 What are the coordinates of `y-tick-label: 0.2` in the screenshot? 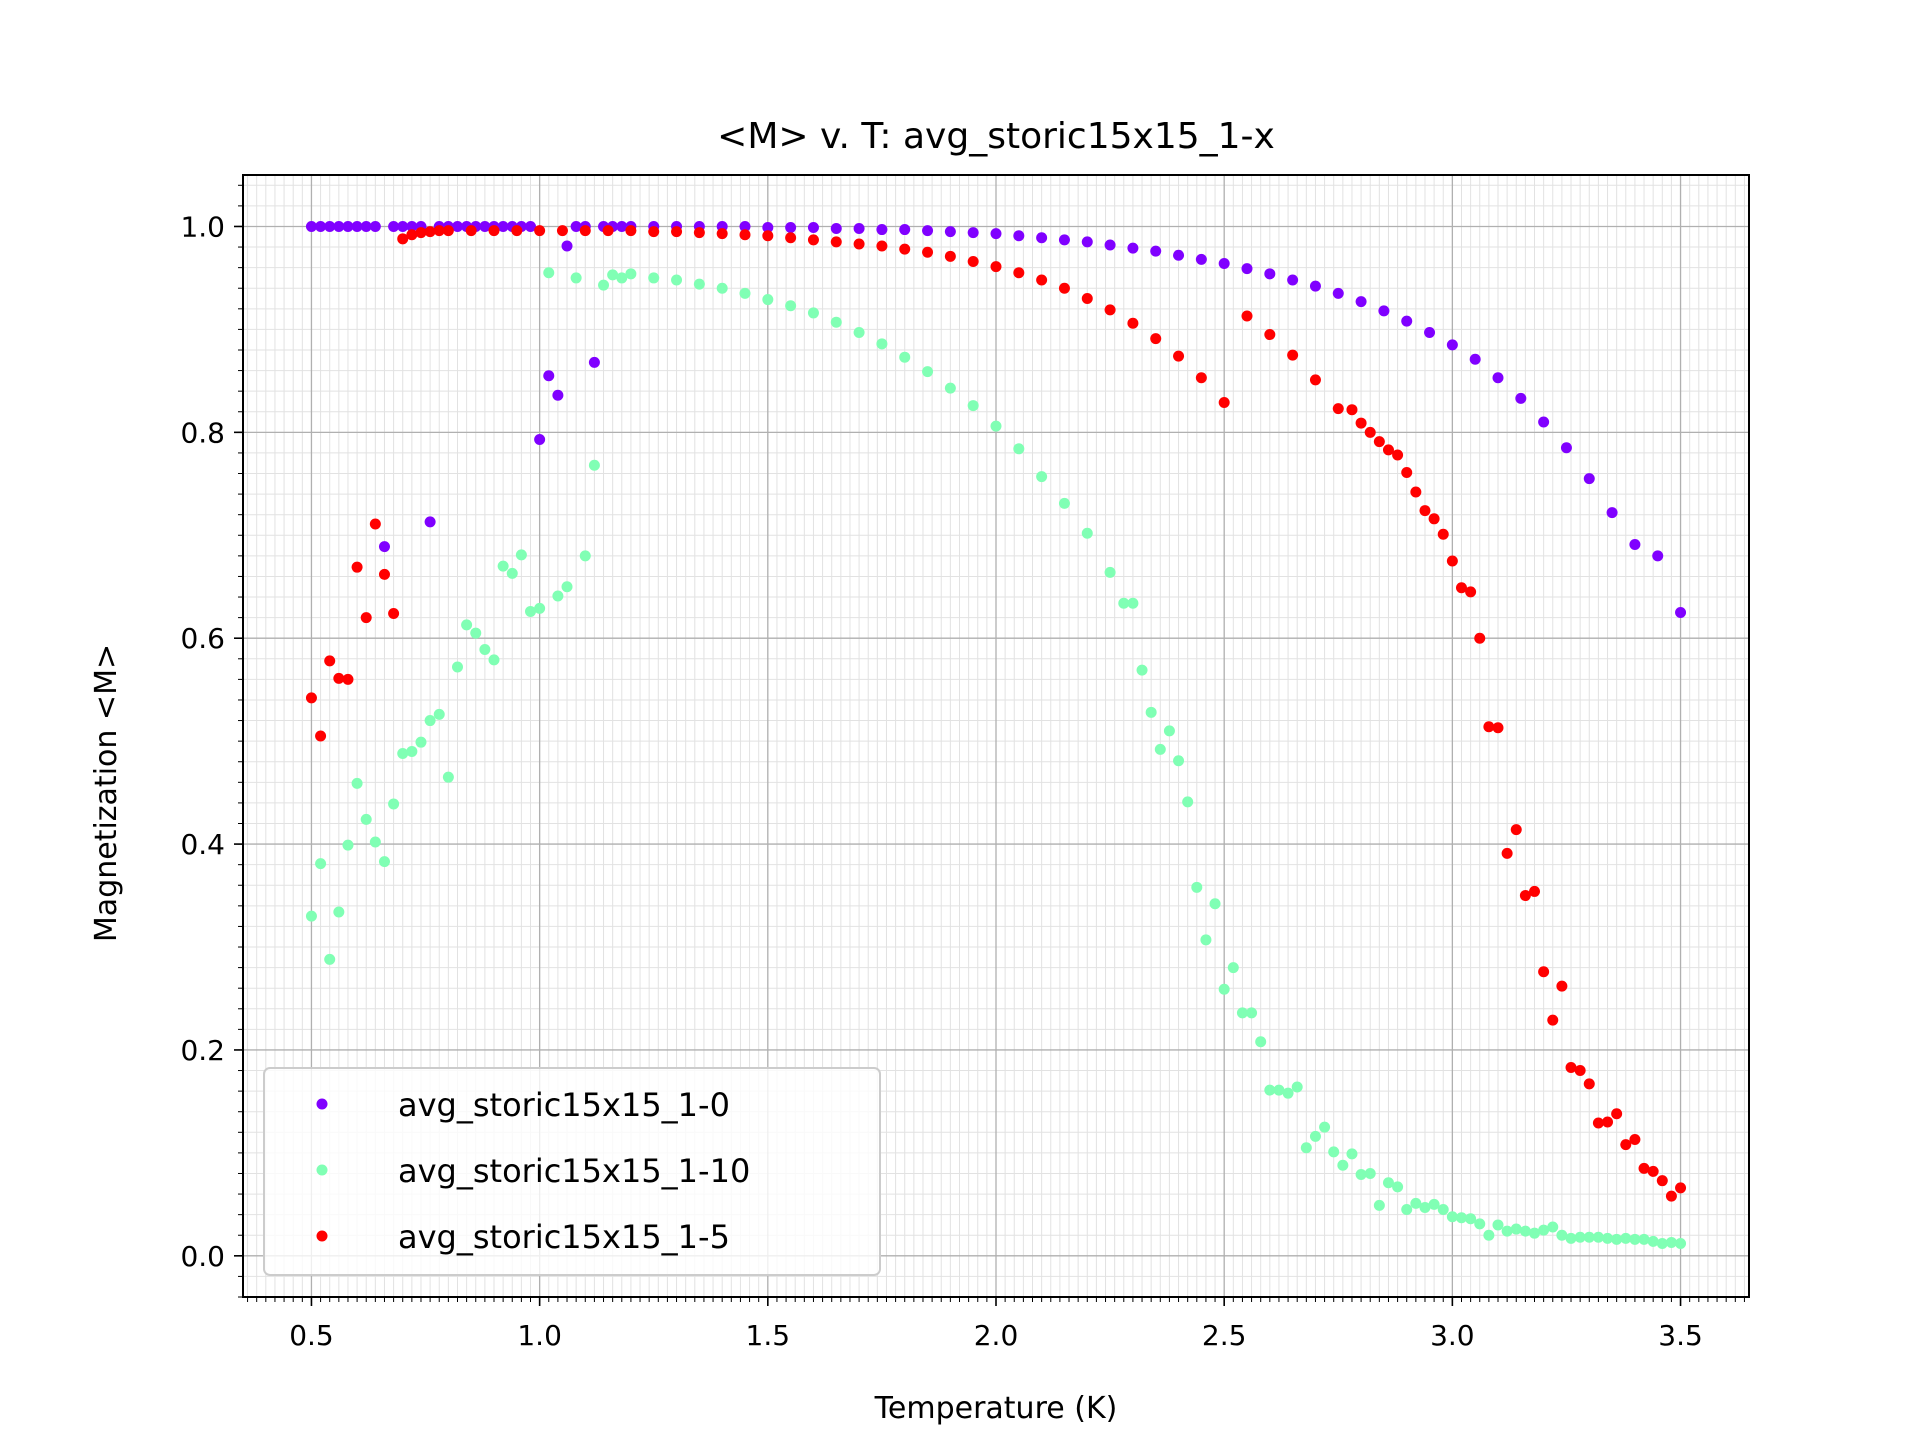 It's located at (202, 1050).